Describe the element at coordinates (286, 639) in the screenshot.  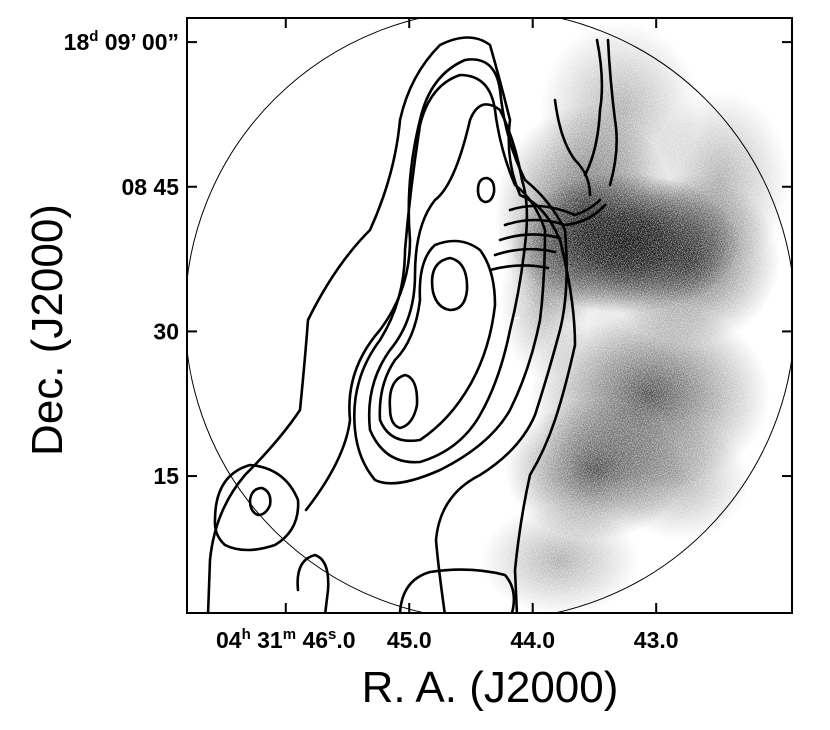
I see `x-tick-label: 04h 31m 46s.0` at that location.